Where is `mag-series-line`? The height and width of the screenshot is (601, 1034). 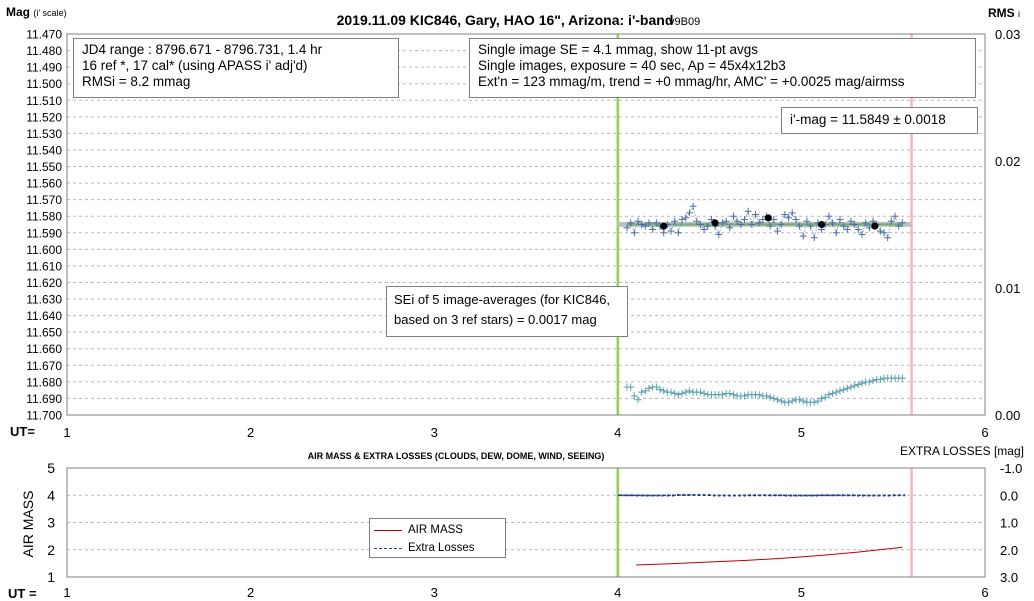
mag-series-line is located at coordinates (764, 222).